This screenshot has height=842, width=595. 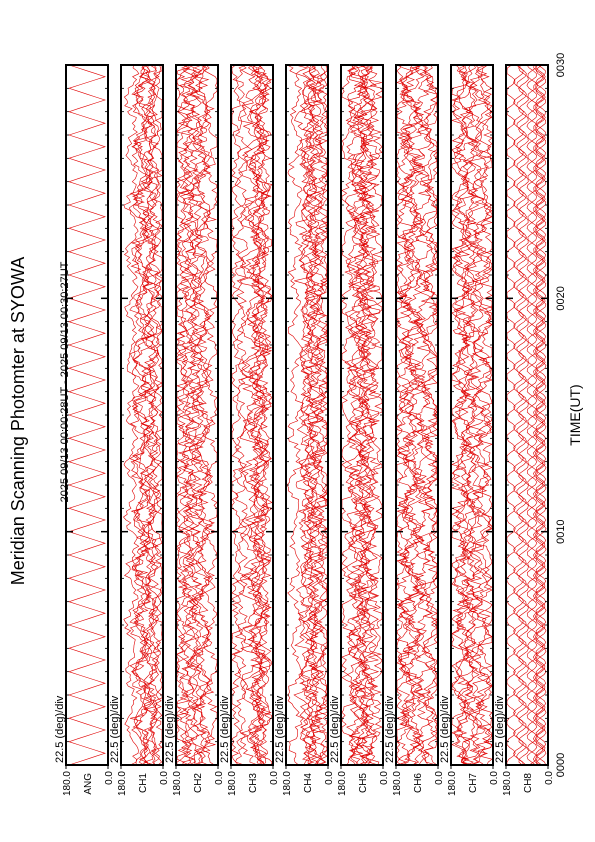 What do you see at coordinates (253, 783) in the screenshot?
I see `panel-label: CH3` at bounding box center [253, 783].